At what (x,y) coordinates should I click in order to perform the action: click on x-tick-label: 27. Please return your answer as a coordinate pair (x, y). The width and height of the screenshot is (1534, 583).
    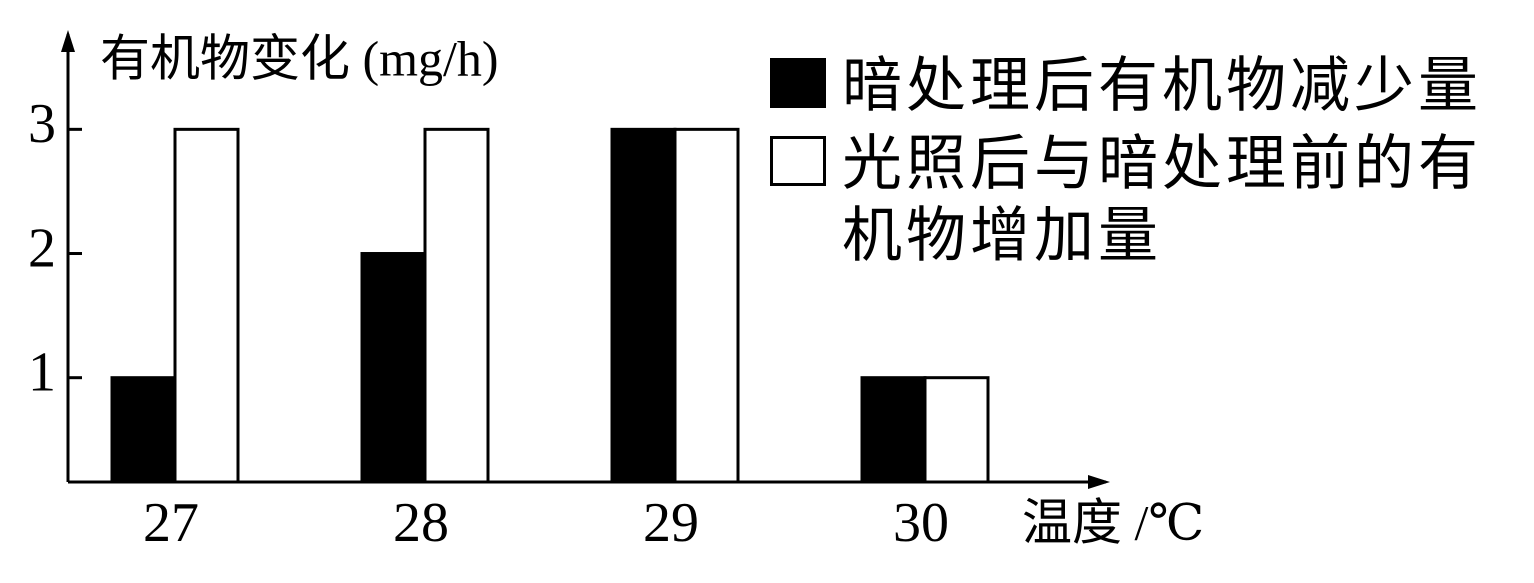
    Looking at the image, I should click on (171, 523).